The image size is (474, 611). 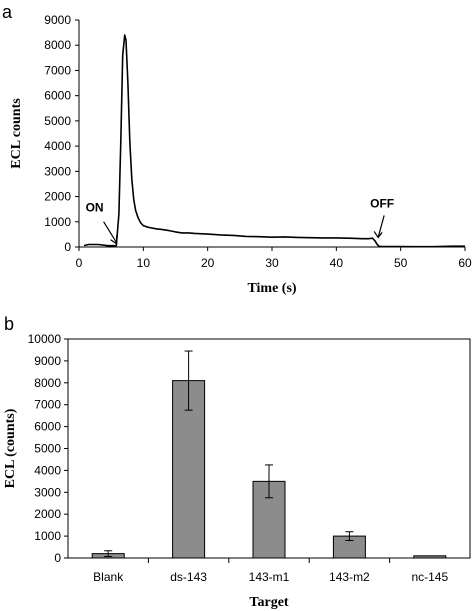 What do you see at coordinates (67, 247) in the screenshot?
I see `panel-a-y-tick-label: 0` at bounding box center [67, 247].